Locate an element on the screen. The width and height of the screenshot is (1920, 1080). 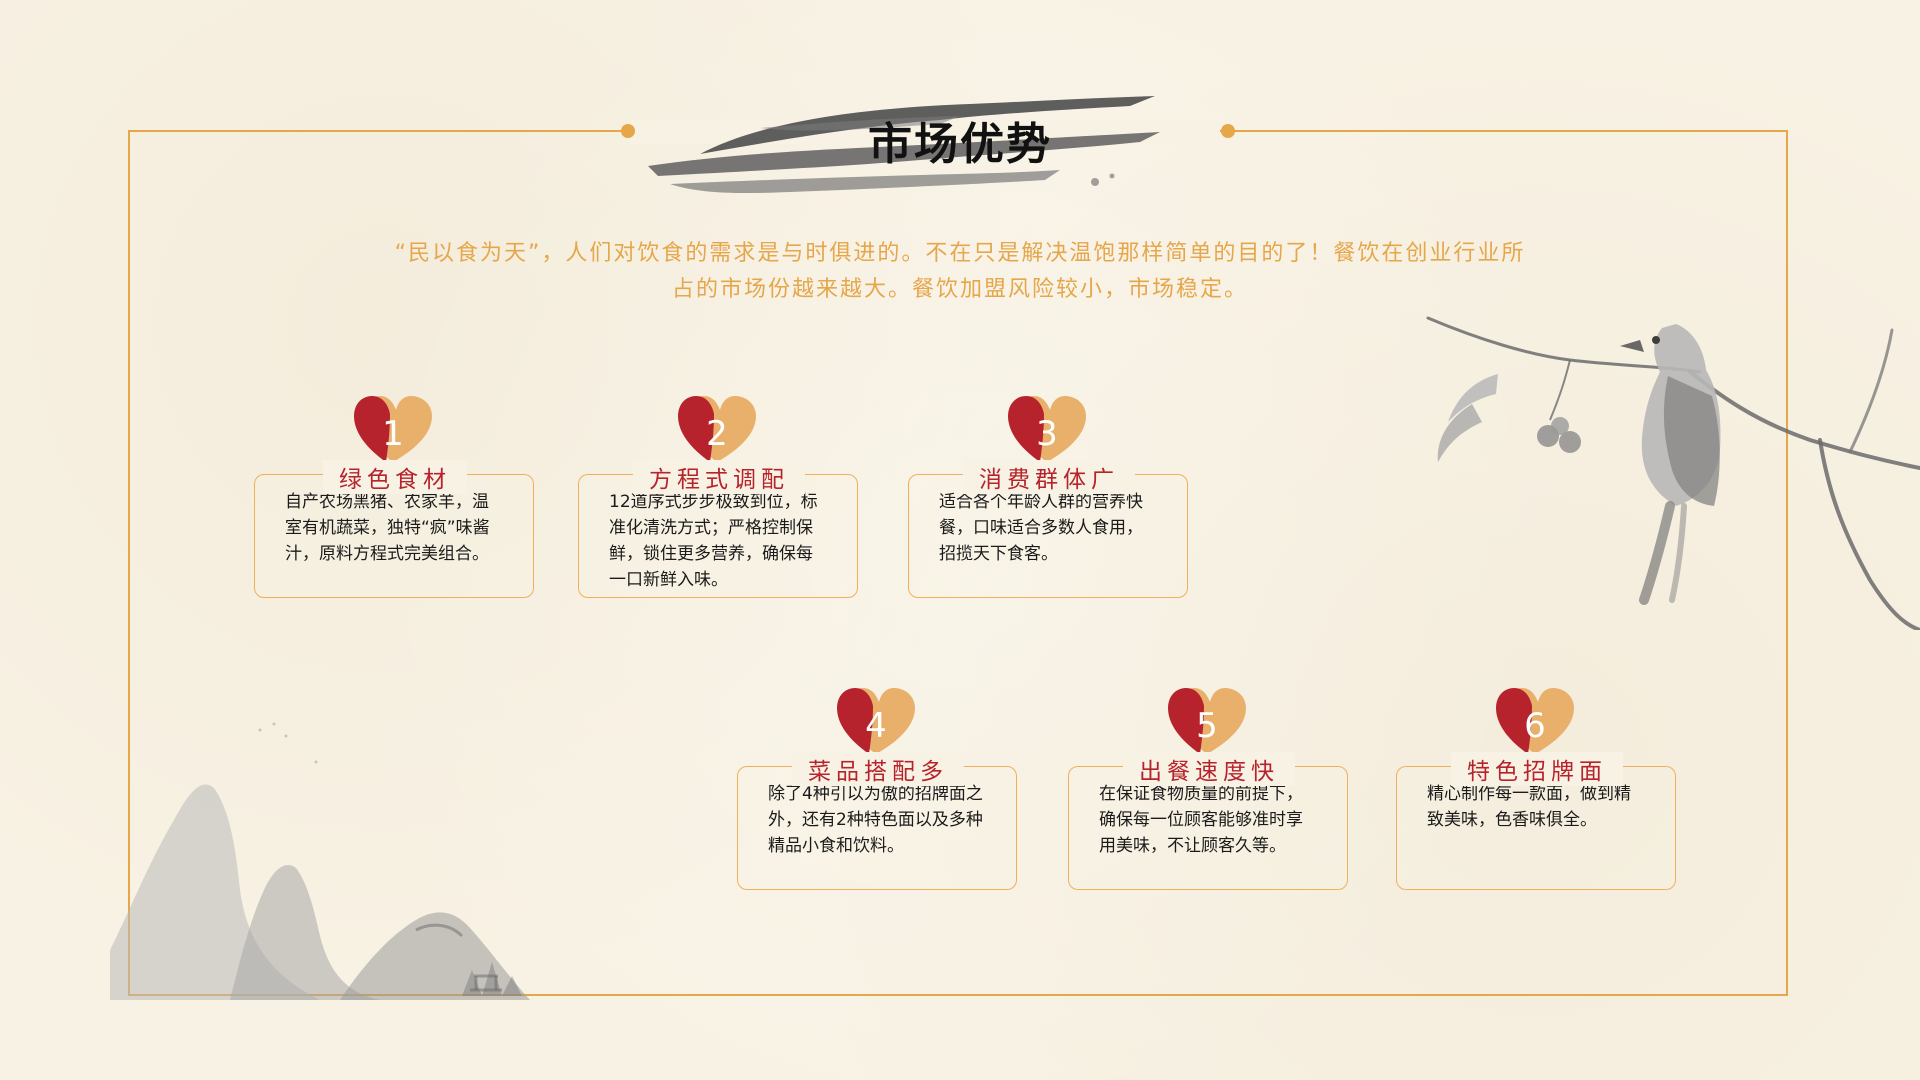
card-description: 在保证食物质量的前提下，确保每一位顾客能够准时享用美味，不让顾客久等。 is located at coordinates (1201, 820).